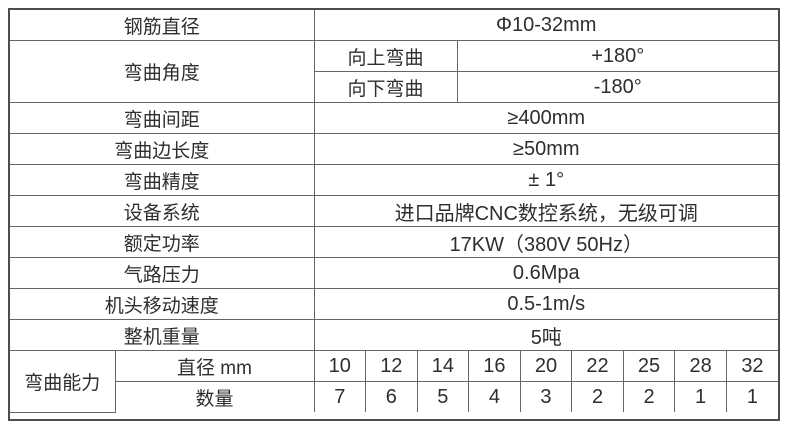  I want to click on spec-value-air-pressure: 0.6Mpa, so click(545, 273).